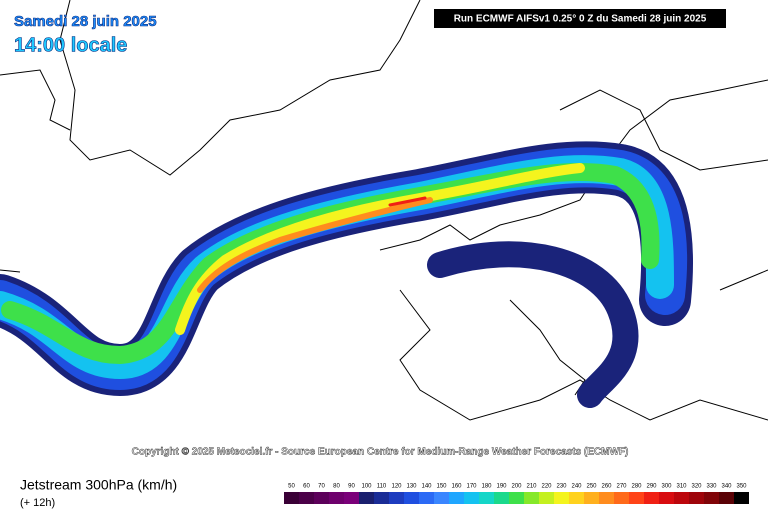 The height and width of the screenshot is (512, 768). I want to click on colorbar-label: 90, so click(351, 487).